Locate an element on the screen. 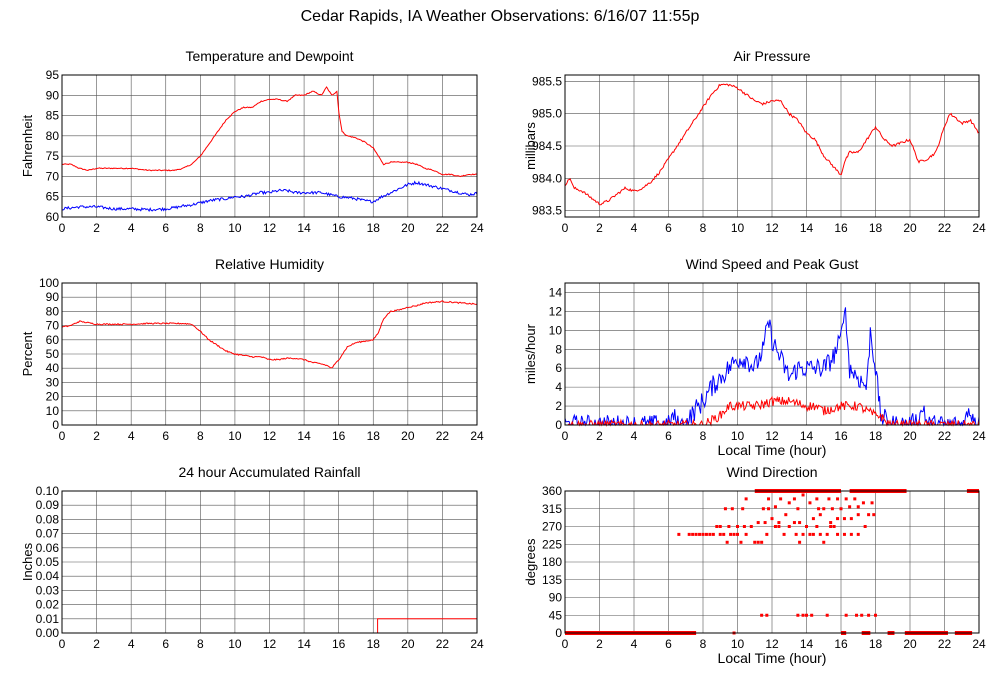 This screenshot has width=1000, height=680. y-tick-label: 60 is located at coordinates (53, 340).